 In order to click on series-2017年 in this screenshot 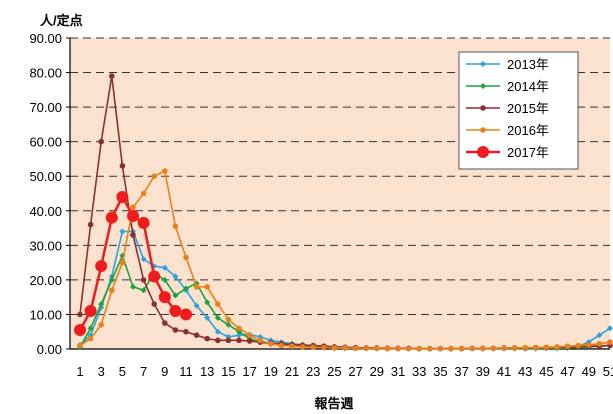, I will do `click(133, 263)`.